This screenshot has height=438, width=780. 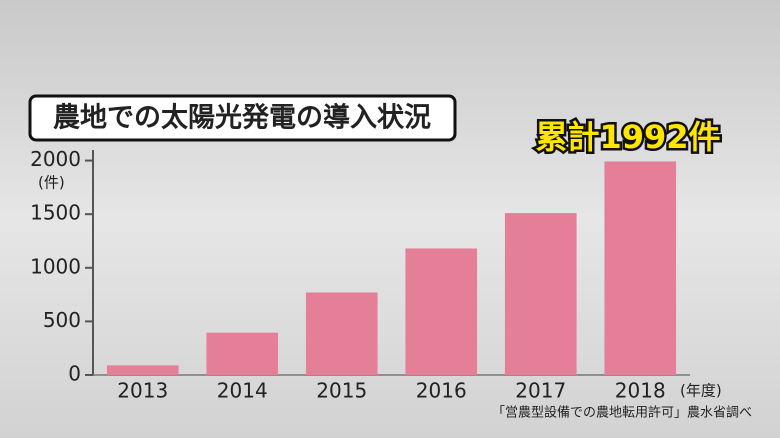 I want to click on chart-title: 農地での太陽光発電の導入状況, so click(x=242, y=118).